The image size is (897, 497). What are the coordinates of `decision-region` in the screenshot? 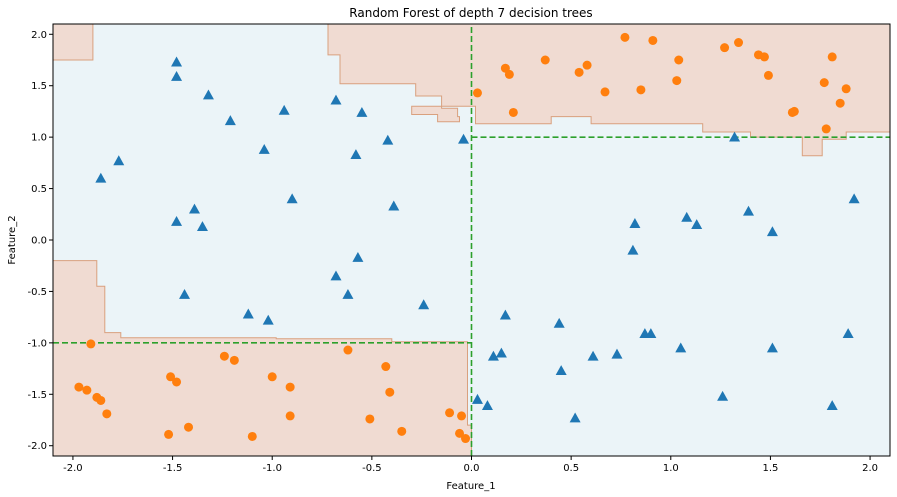 It's located at (73, 42).